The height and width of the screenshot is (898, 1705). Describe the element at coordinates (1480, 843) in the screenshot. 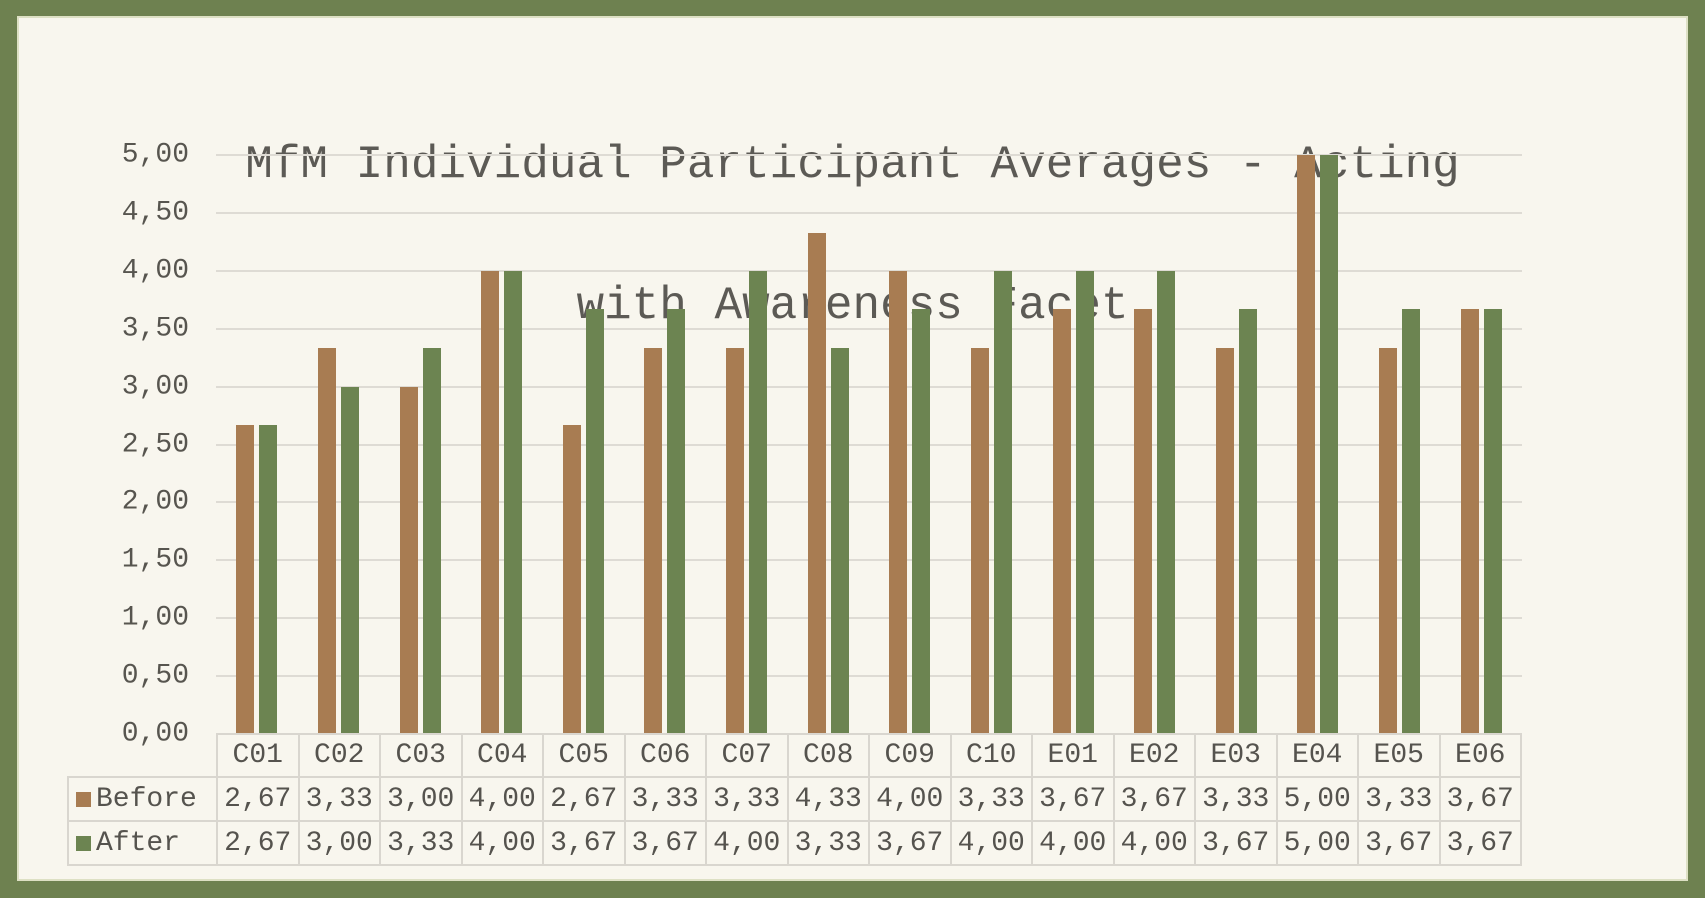

I see `value-after-e06: 3,67` at that location.